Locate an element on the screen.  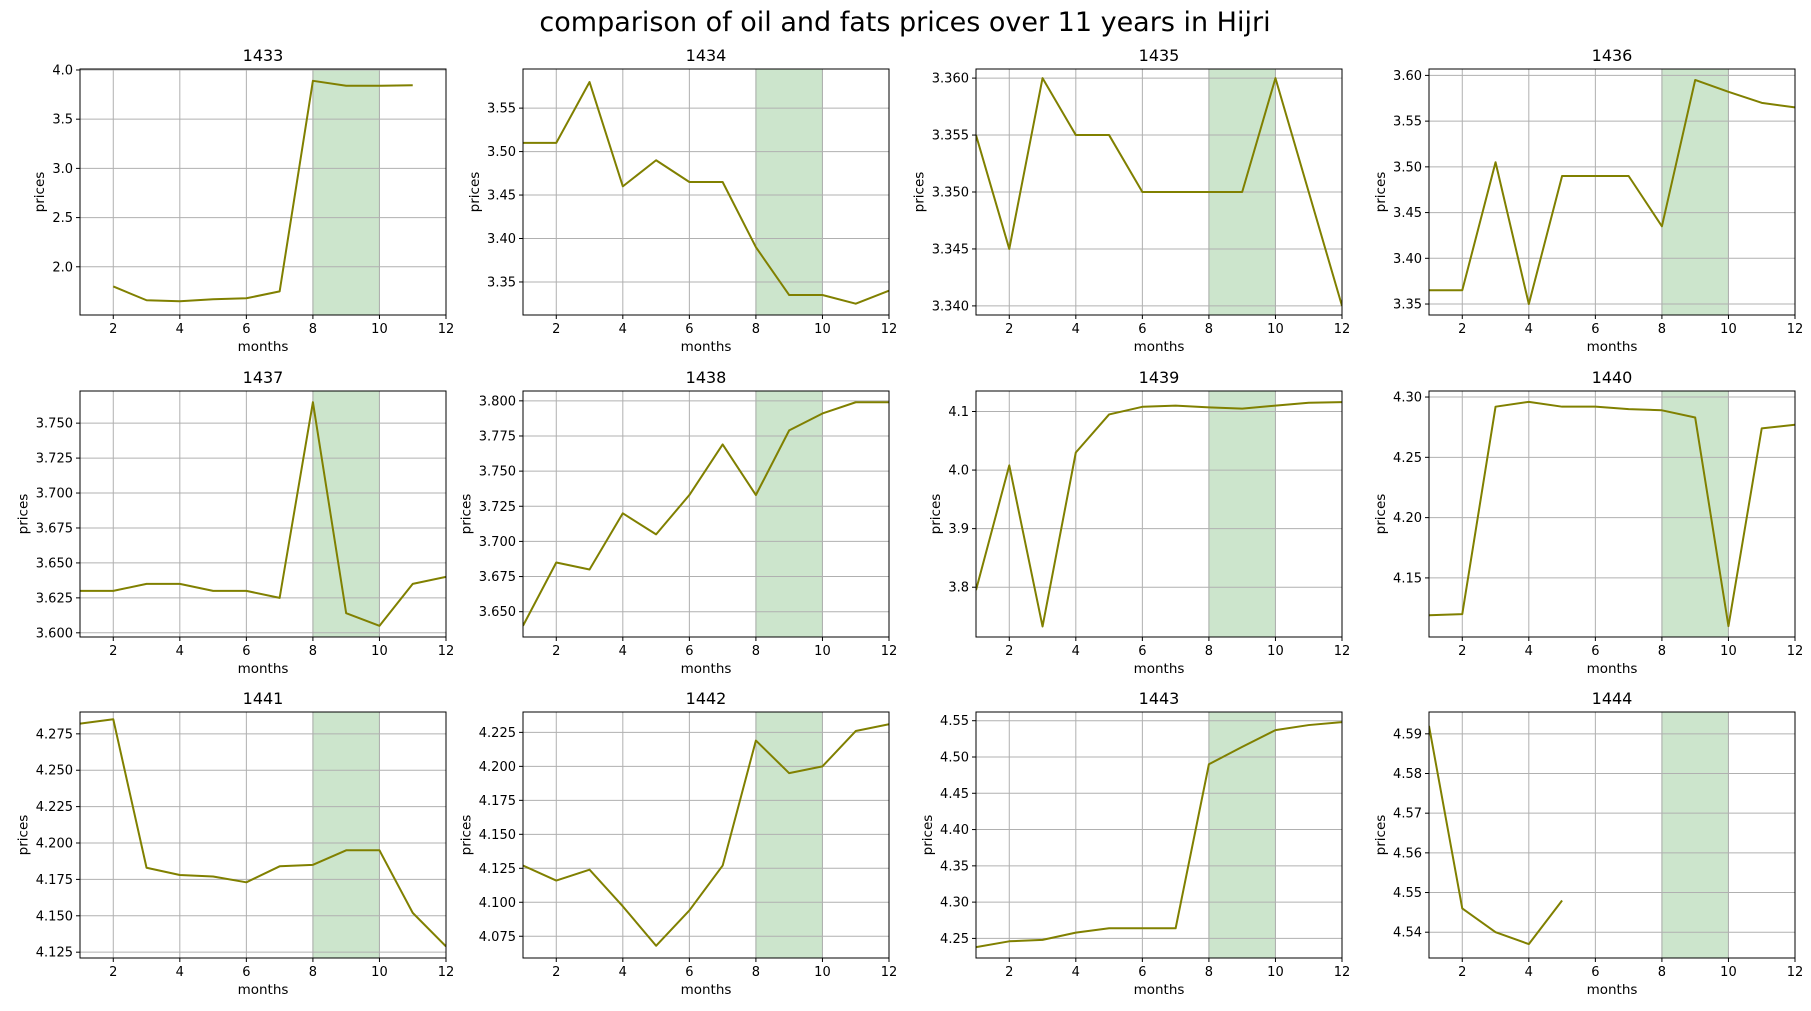
y-tick-label: 3.725 is located at coordinates (54, 459).